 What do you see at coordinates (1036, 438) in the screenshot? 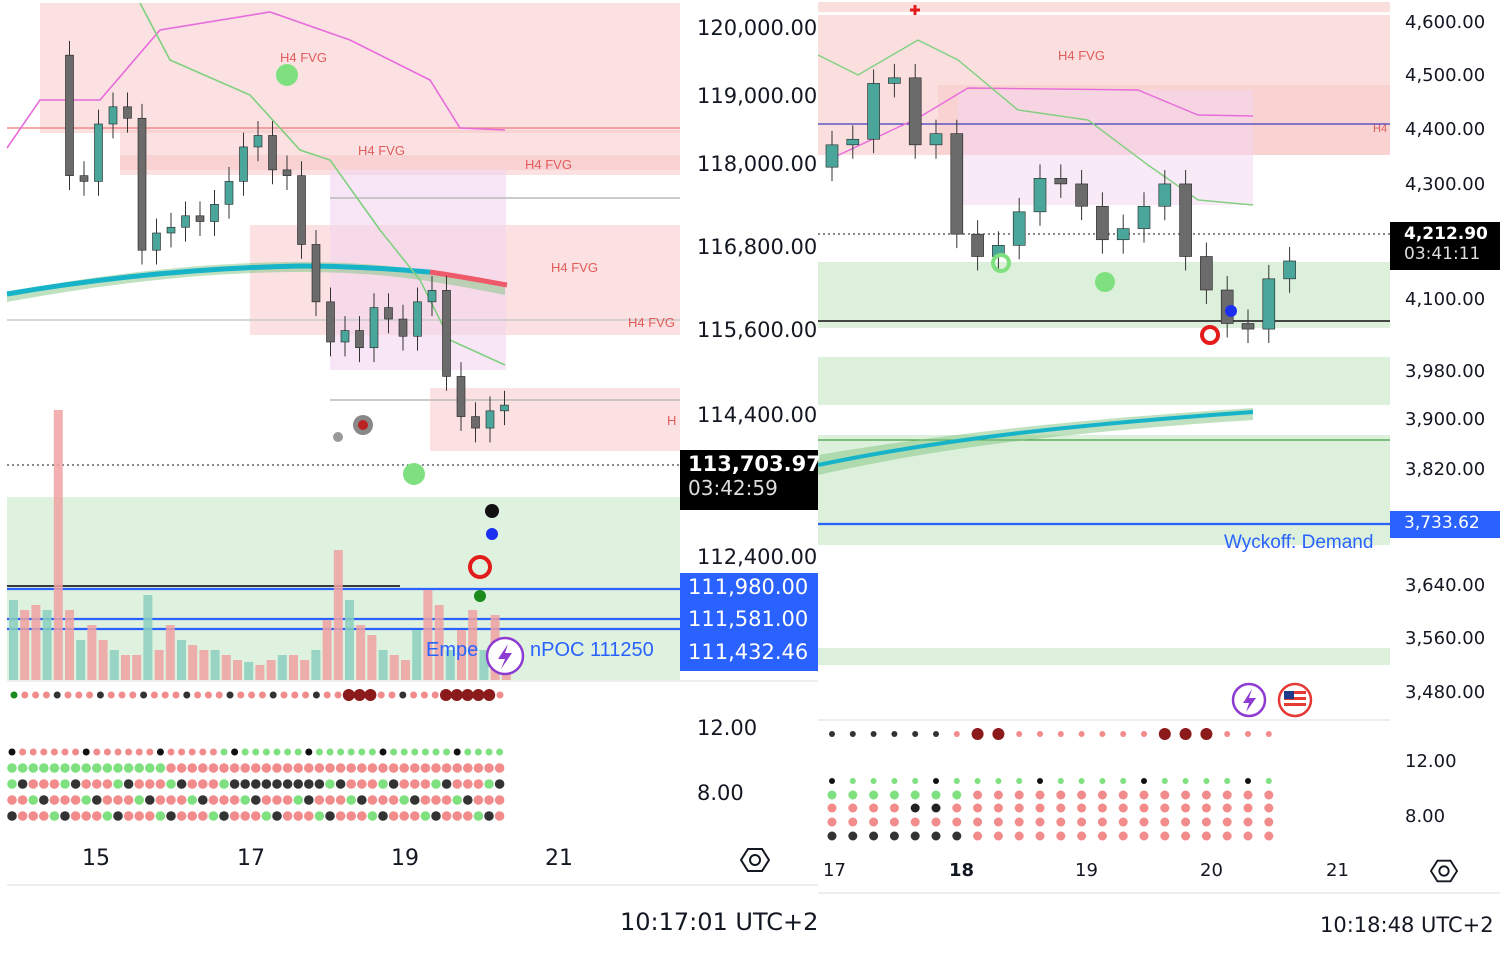
I see `ema-line` at bounding box center [1036, 438].